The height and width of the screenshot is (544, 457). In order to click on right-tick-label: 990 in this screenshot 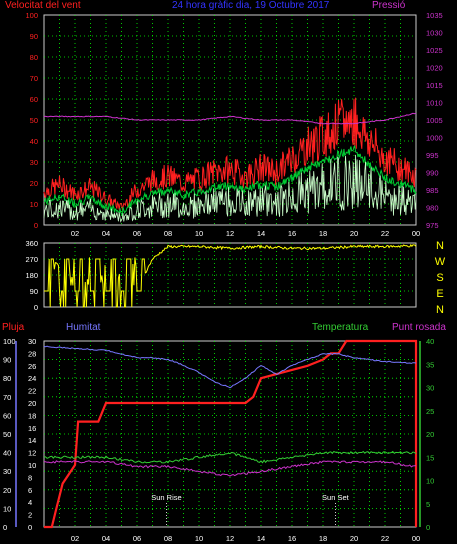, I will do `click(432, 173)`.